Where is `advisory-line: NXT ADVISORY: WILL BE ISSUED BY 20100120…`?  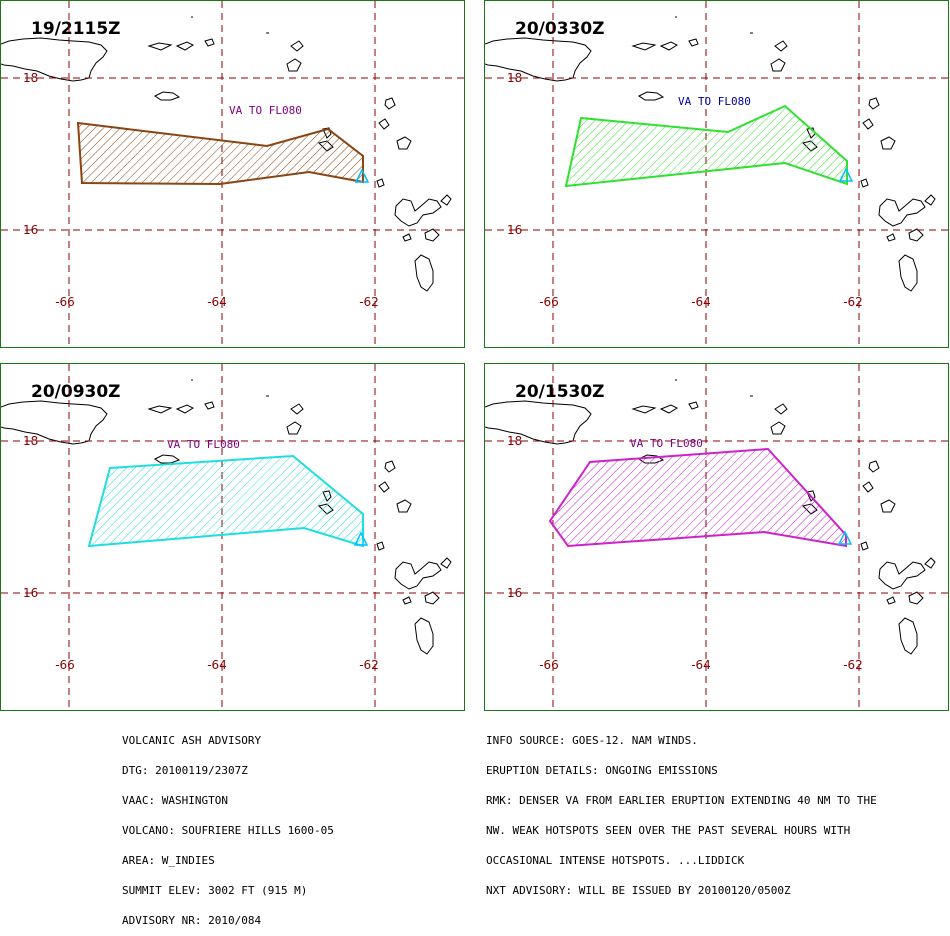 advisory-line: NXT ADVISORY: WILL BE ISSUED BY 20100120… is located at coordinates (638, 890).